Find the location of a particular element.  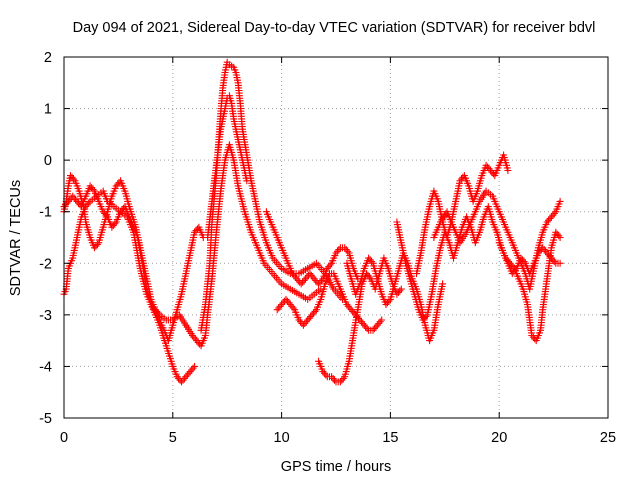

y-tick-label: -1 is located at coordinates (45, 213).